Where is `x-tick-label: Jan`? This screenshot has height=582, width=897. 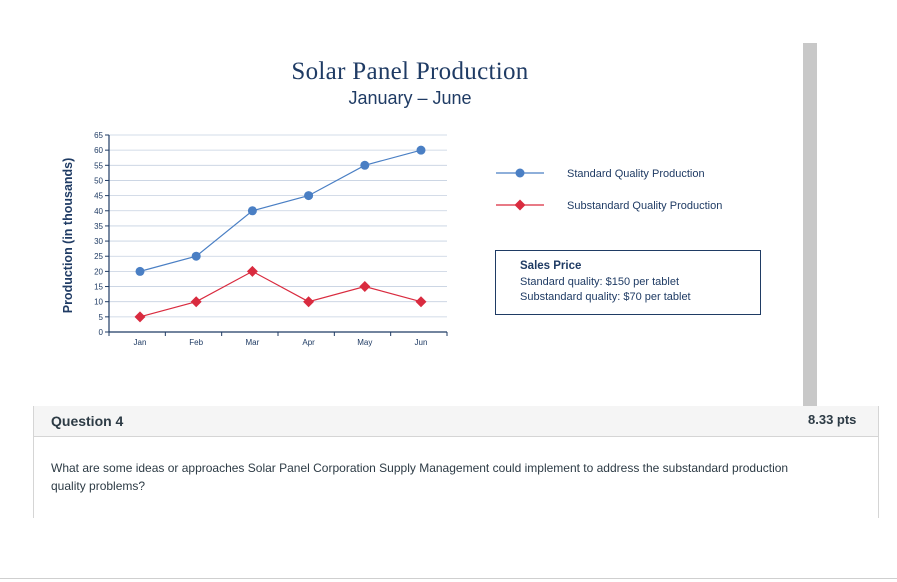 x-tick-label: Jan is located at coordinates (140, 342).